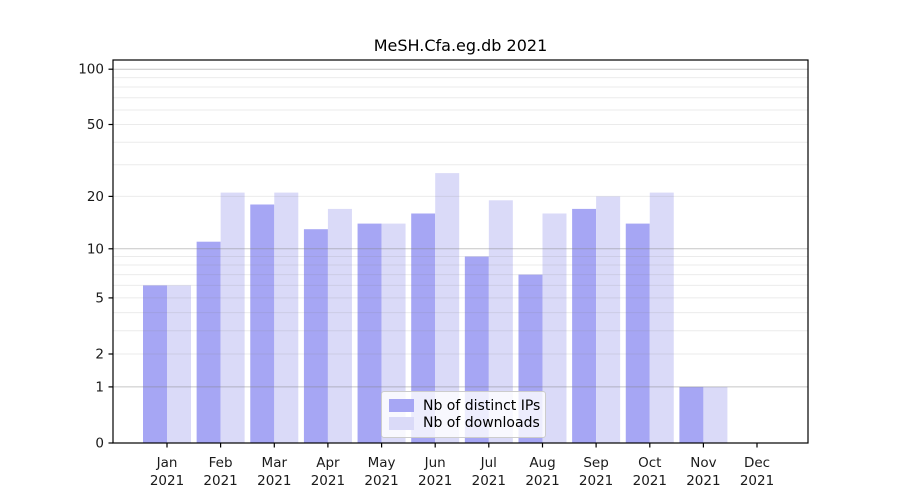 The width and height of the screenshot is (900, 500). What do you see at coordinates (382, 463) in the screenshot?
I see `x-tick-label-month: May` at bounding box center [382, 463].